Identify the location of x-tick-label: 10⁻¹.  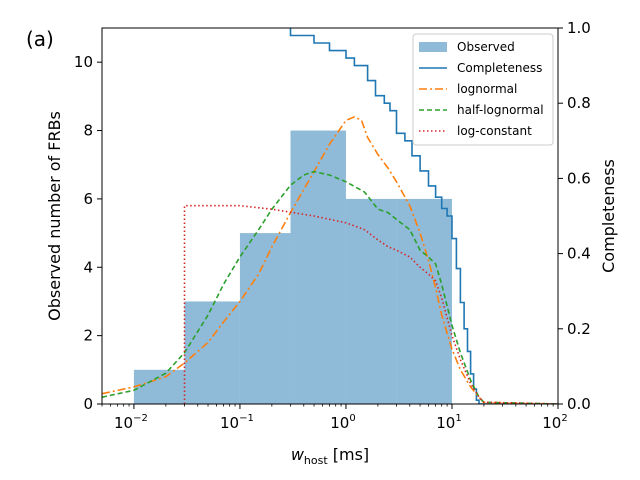
(237, 422).